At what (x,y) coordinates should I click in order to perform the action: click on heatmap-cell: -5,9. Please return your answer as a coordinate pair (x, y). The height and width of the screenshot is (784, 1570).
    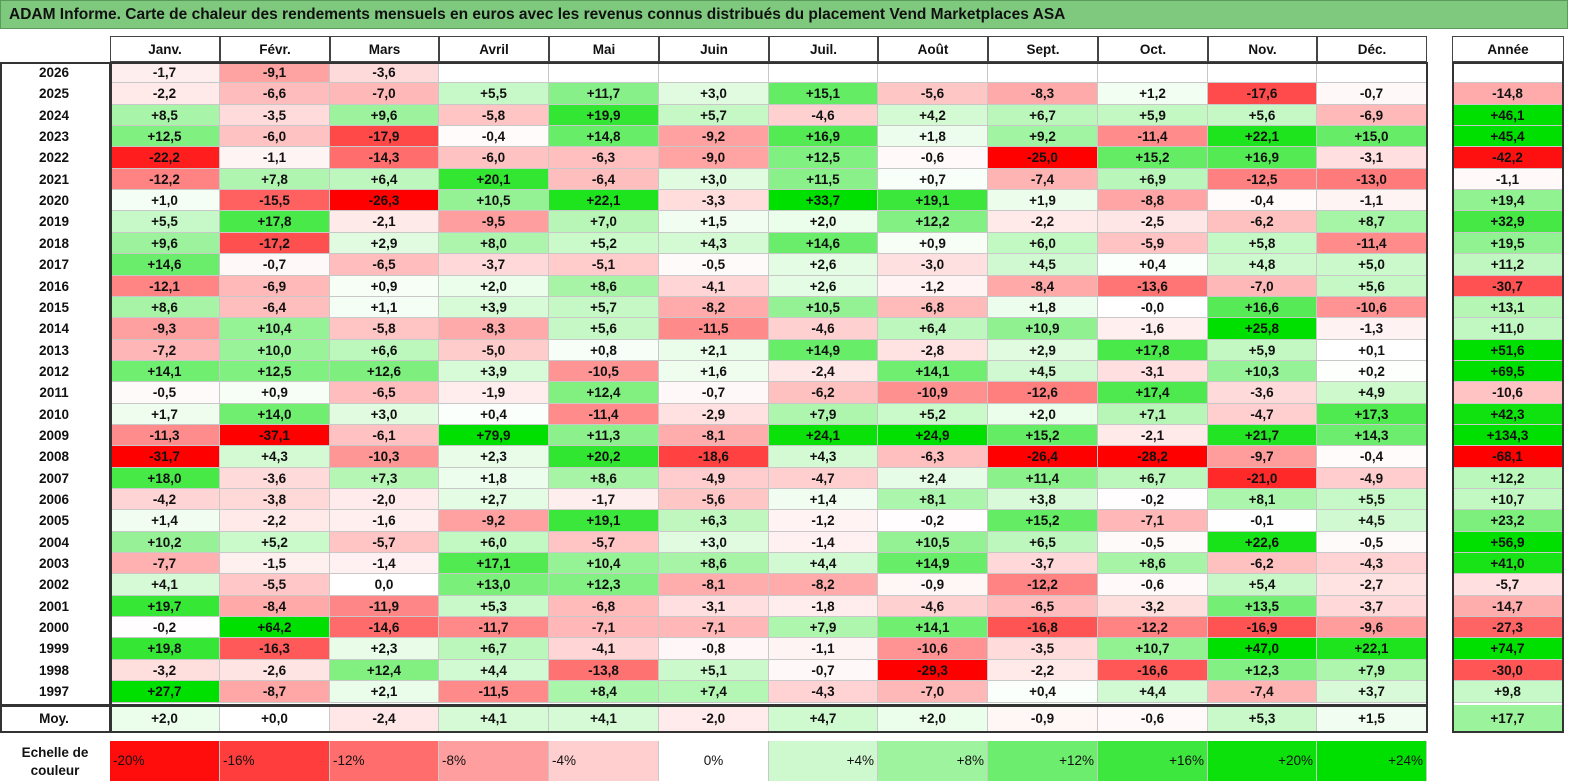
    Looking at the image, I should click on (1153, 243).